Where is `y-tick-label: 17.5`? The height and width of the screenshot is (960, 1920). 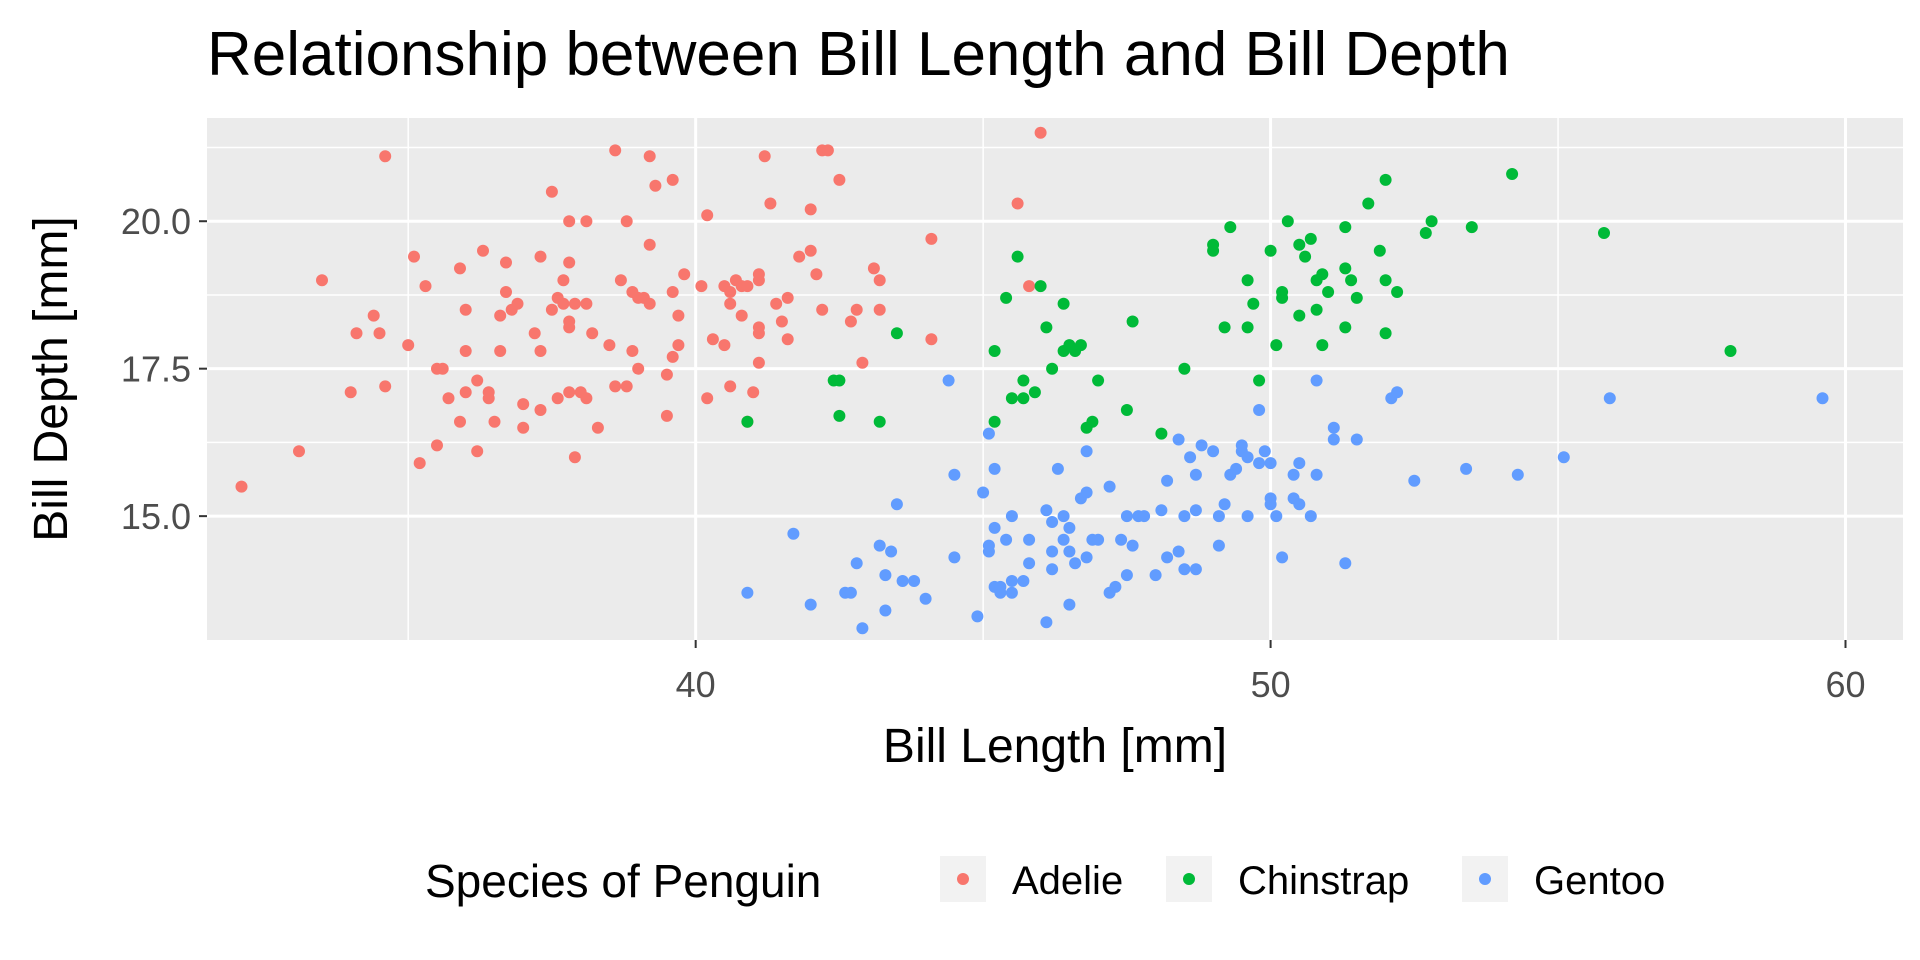
y-tick-label: 17.5 is located at coordinates (156, 369).